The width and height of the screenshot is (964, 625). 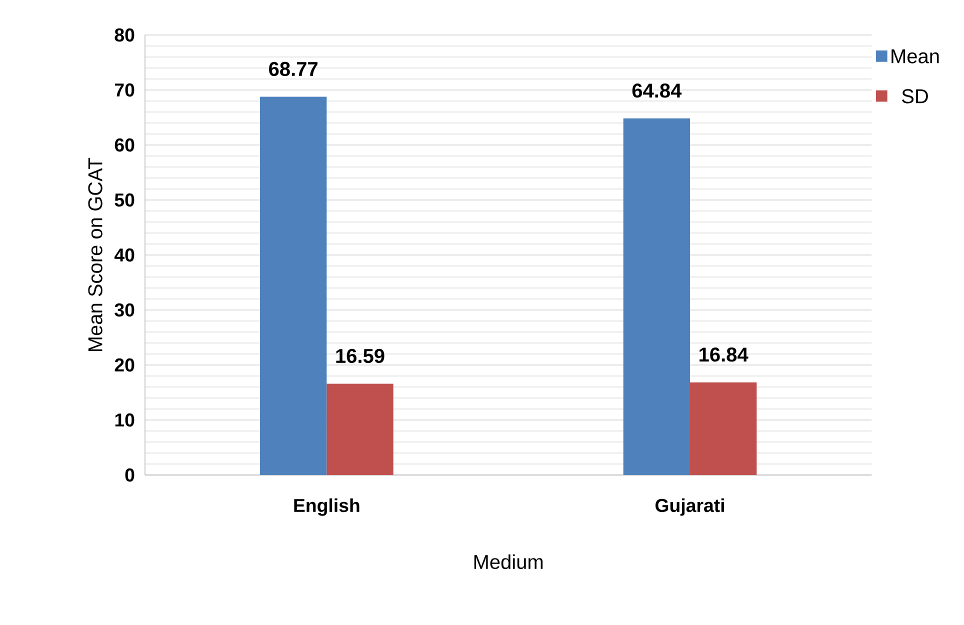 What do you see at coordinates (690, 507) in the screenshot?
I see `x-tick-label: Gujarati` at bounding box center [690, 507].